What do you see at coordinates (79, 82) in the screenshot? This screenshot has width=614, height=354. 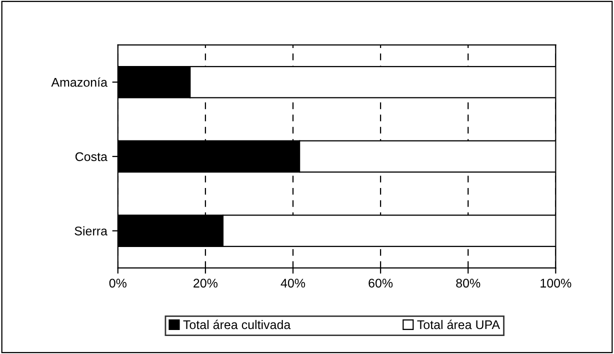 I see `y-tick-label: Amazonía` at bounding box center [79, 82].